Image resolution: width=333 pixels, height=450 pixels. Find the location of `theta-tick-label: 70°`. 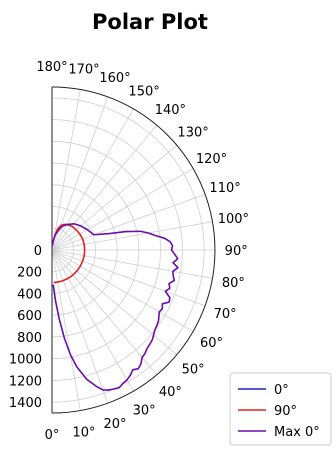

theta-tick-label: 70° is located at coordinates (225, 314).